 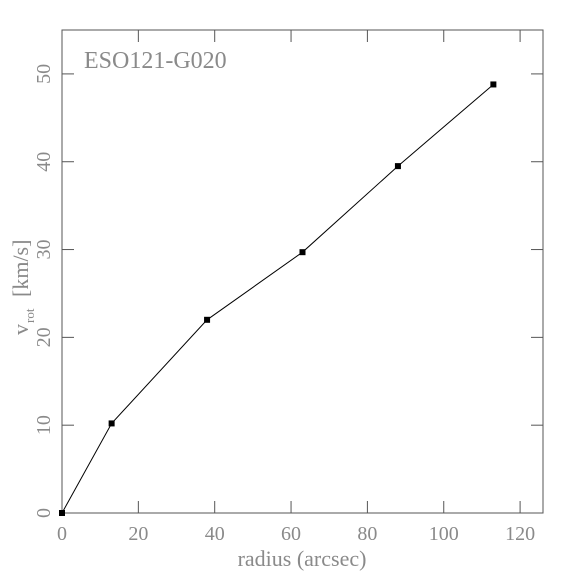 I want to click on y-tick-label: 40, so click(x=44, y=162).